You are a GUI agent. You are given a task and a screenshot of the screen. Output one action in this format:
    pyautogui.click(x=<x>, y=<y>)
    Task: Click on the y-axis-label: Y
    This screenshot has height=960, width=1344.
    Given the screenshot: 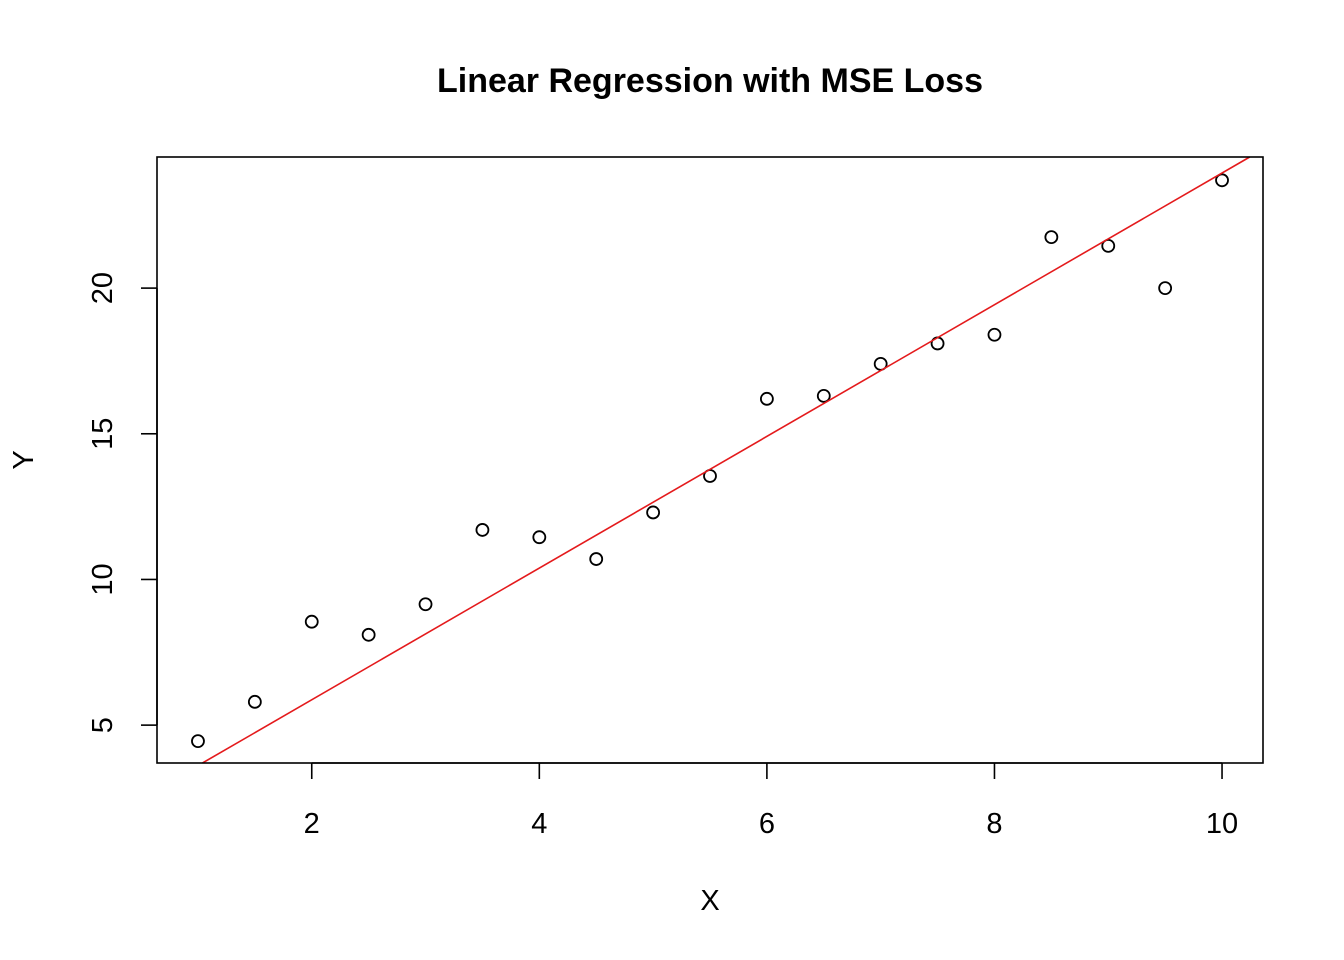 What is the action you would take?
    pyautogui.click(x=24, y=459)
    